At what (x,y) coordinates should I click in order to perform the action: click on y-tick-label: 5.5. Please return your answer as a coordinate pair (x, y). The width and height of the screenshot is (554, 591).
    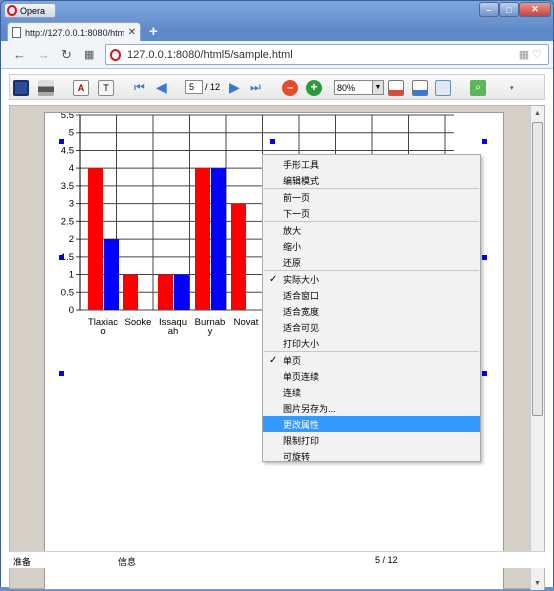
    Looking at the image, I should click on (67, 117).